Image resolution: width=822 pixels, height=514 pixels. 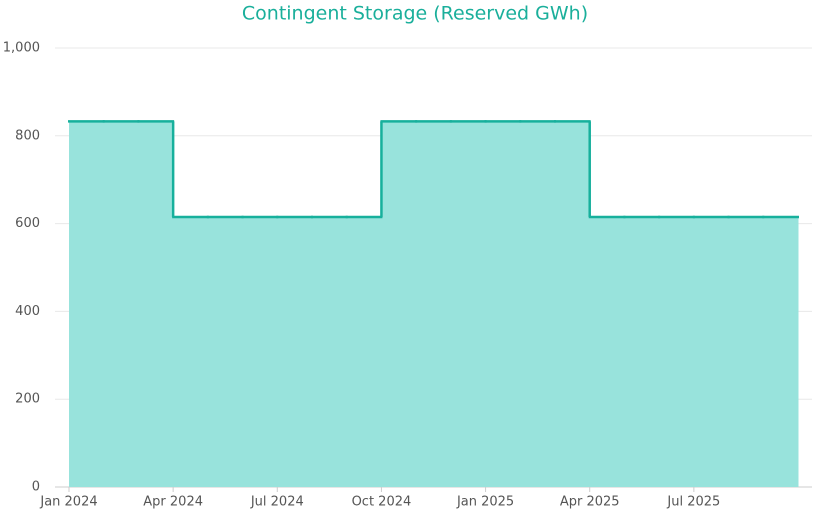 I want to click on y-tick-label: 200, so click(x=27, y=399).